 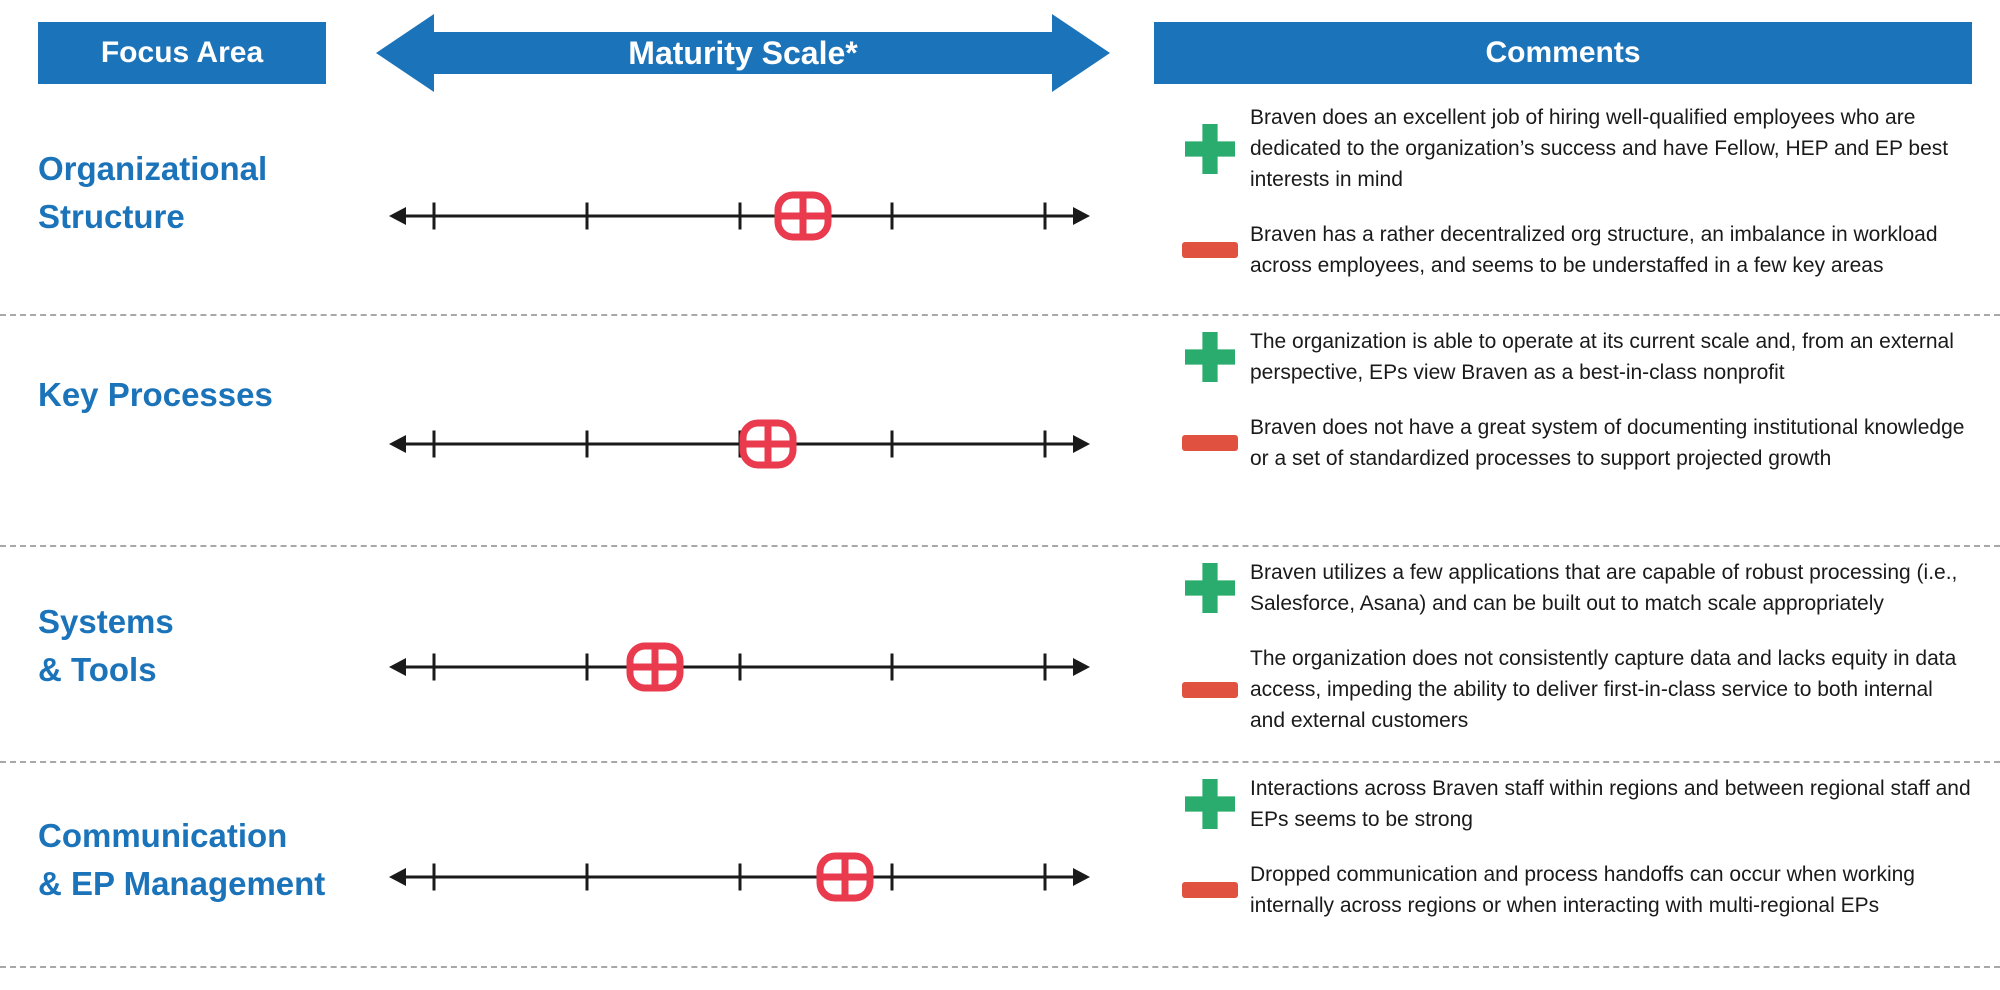 I want to click on double-arrow-icon, so click(x=743, y=53).